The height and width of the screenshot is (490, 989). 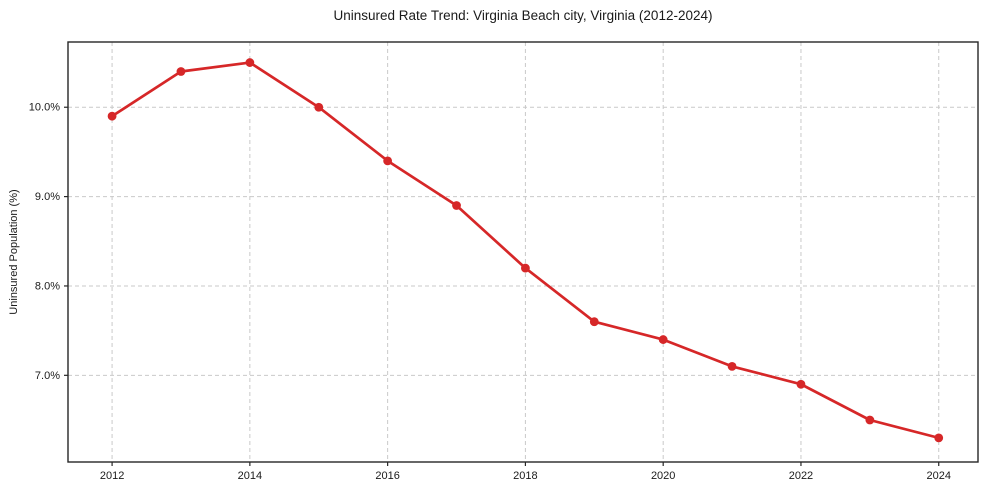 What do you see at coordinates (47, 376) in the screenshot?
I see `y-tick-label: 7.0%` at bounding box center [47, 376].